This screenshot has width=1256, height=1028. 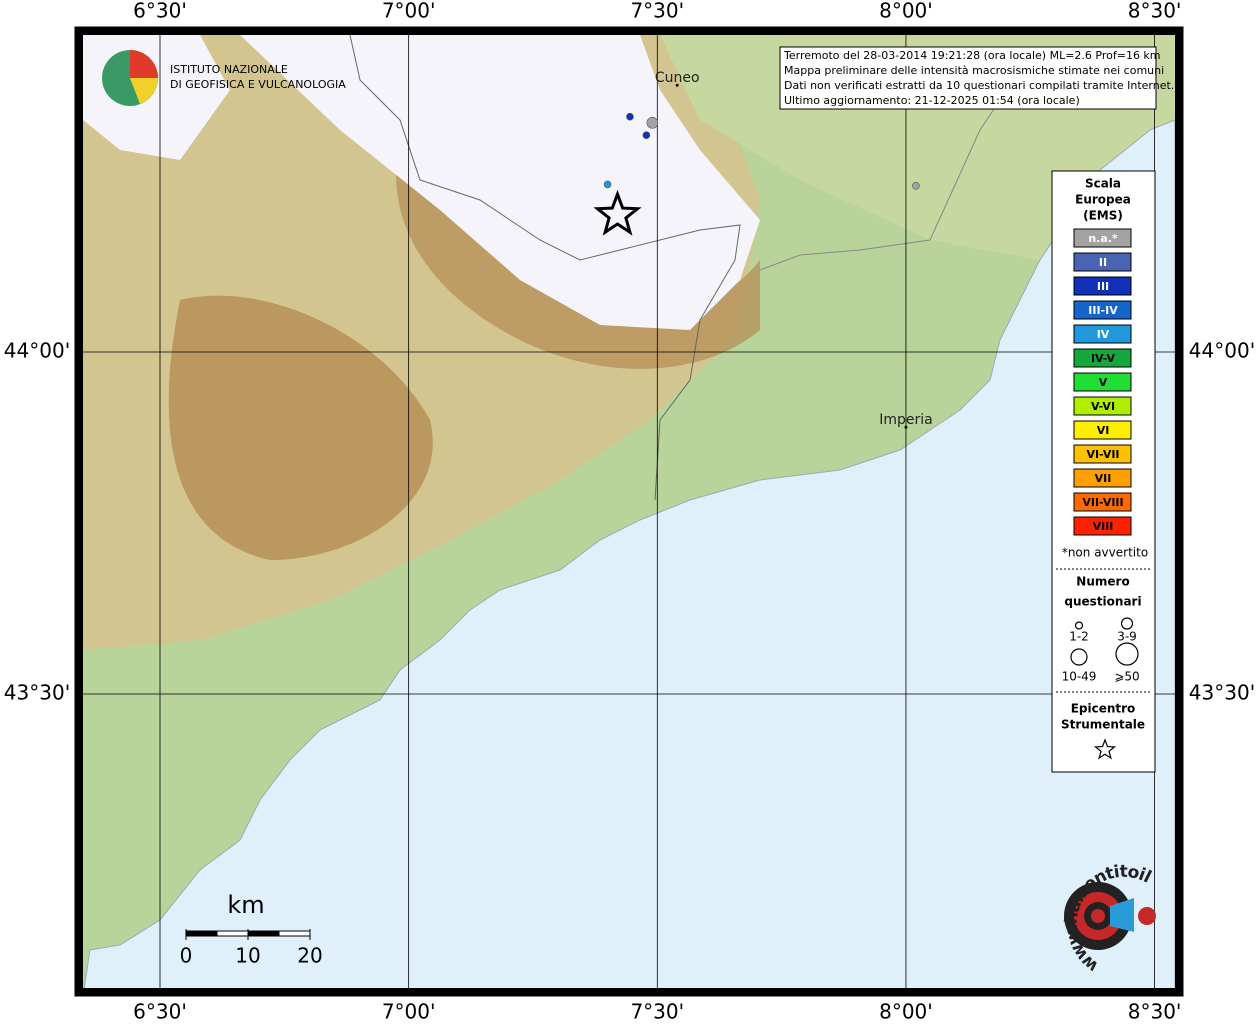 I want to click on scale-label: 0, so click(x=186, y=956).